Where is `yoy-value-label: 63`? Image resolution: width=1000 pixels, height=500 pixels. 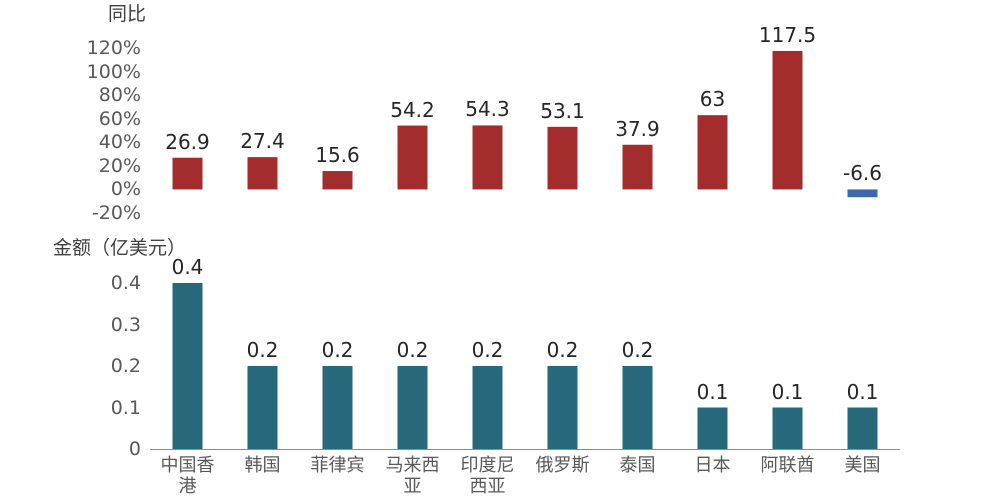
yoy-value-label: 63 is located at coordinates (712, 99).